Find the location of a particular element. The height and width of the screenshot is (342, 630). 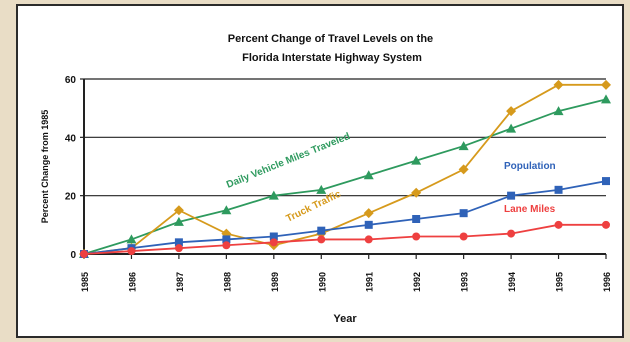

x-tick-label: 1994 is located at coordinates (512, 282).